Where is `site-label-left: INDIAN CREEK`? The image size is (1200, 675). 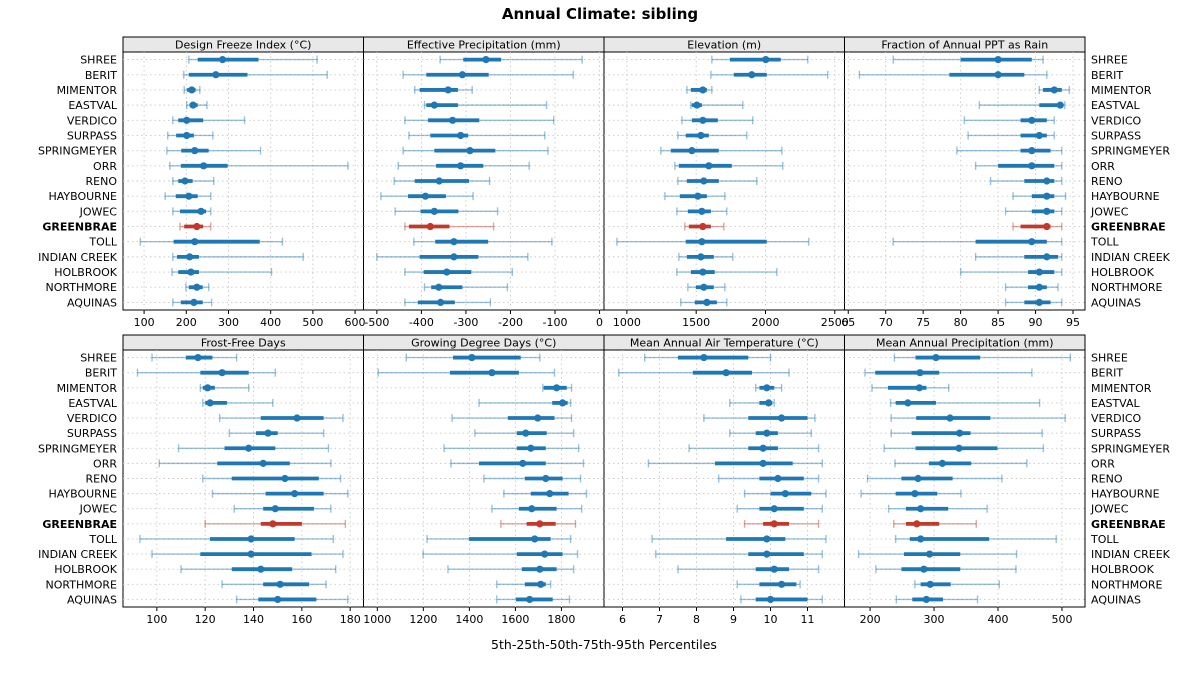 site-label-left: INDIAN CREEK is located at coordinates (78, 257).